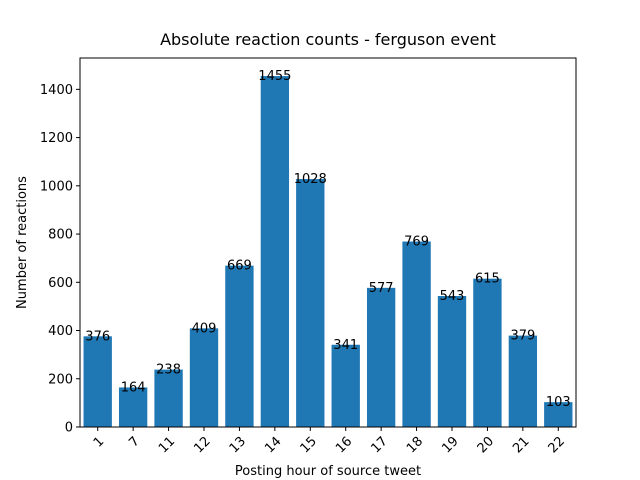 The image size is (640, 480). What do you see at coordinates (310, 179) in the screenshot?
I see `bar-value-label: 1028` at bounding box center [310, 179].